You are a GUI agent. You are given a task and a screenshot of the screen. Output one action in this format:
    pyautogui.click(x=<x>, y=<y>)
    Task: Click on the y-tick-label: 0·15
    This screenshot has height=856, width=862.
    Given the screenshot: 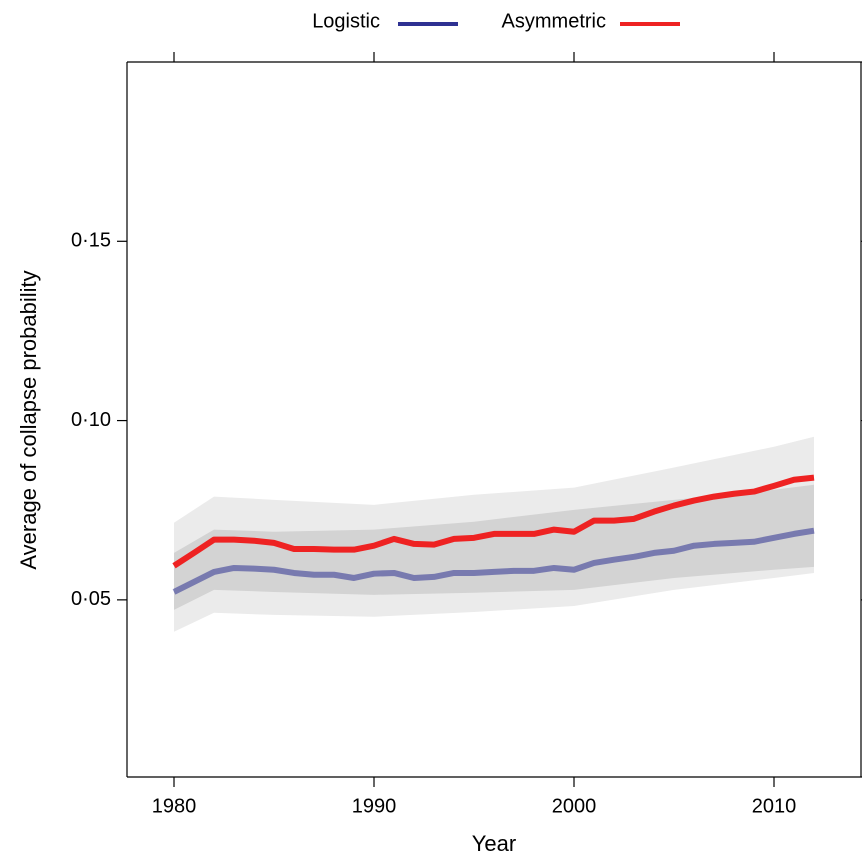 What is the action you would take?
    pyautogui.click(x=91, y=241)
    